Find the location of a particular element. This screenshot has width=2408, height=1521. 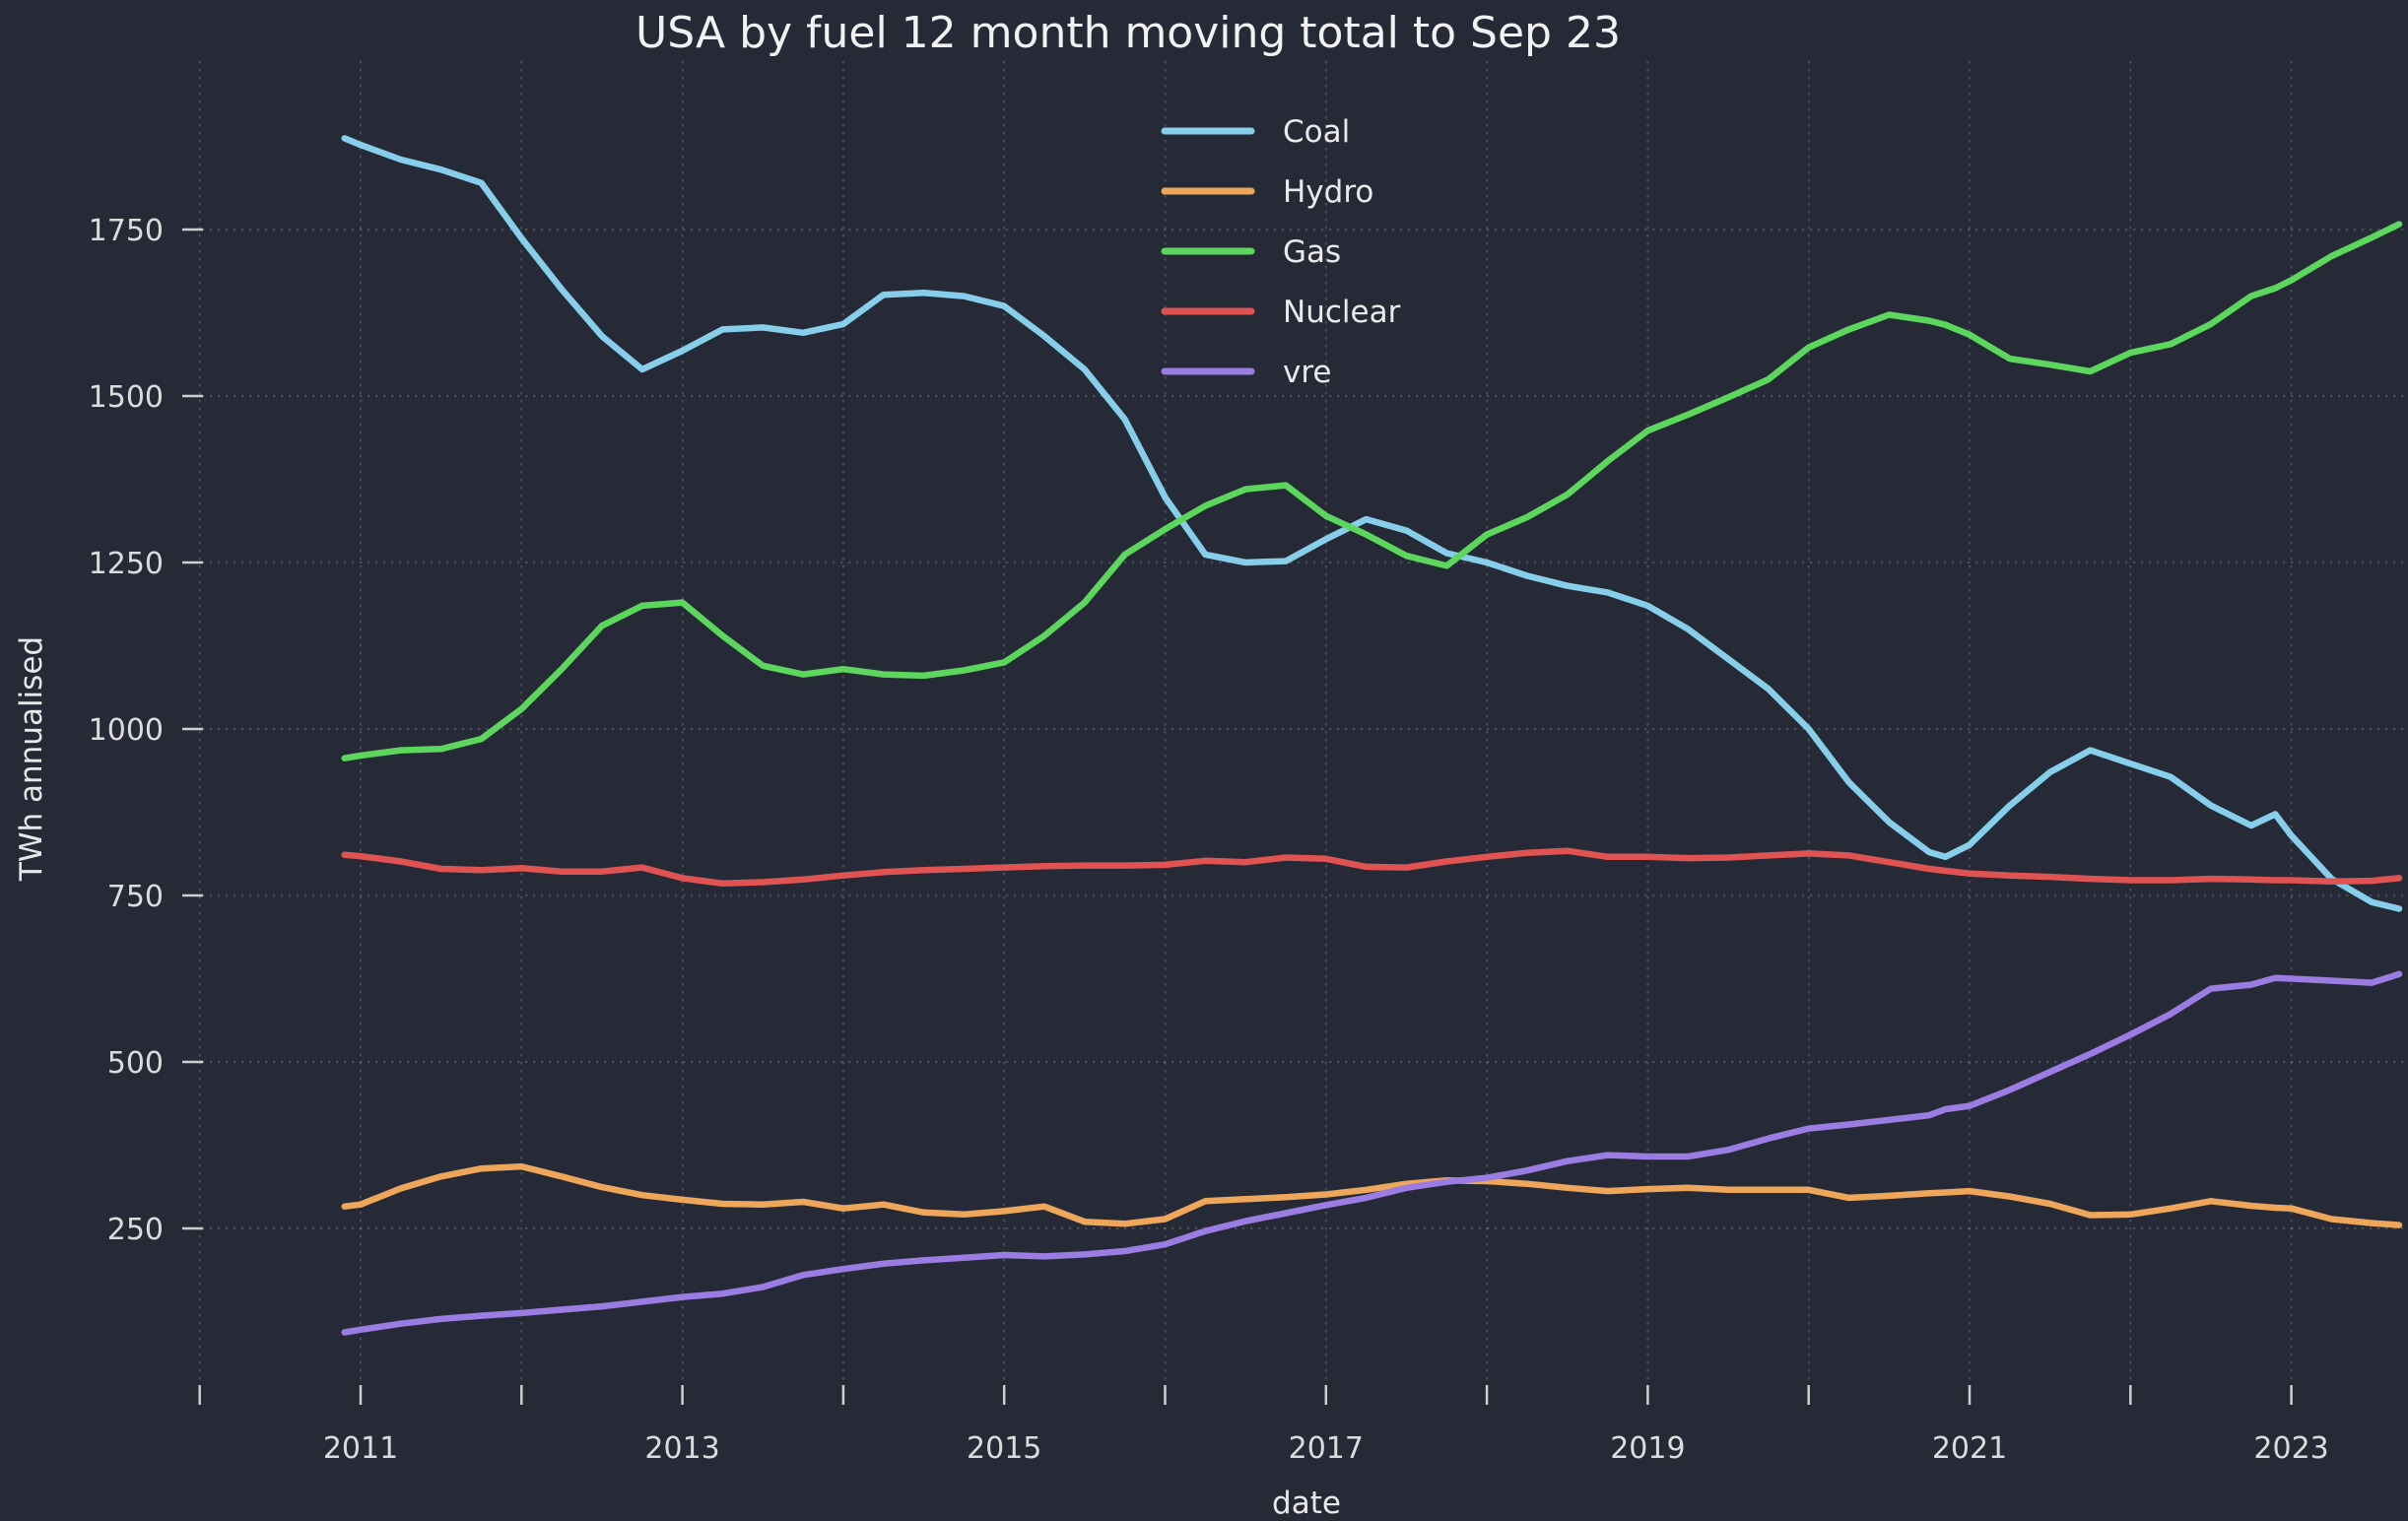

x-tick-label-2023: 2023 is located at coordinates (2290, 1448).